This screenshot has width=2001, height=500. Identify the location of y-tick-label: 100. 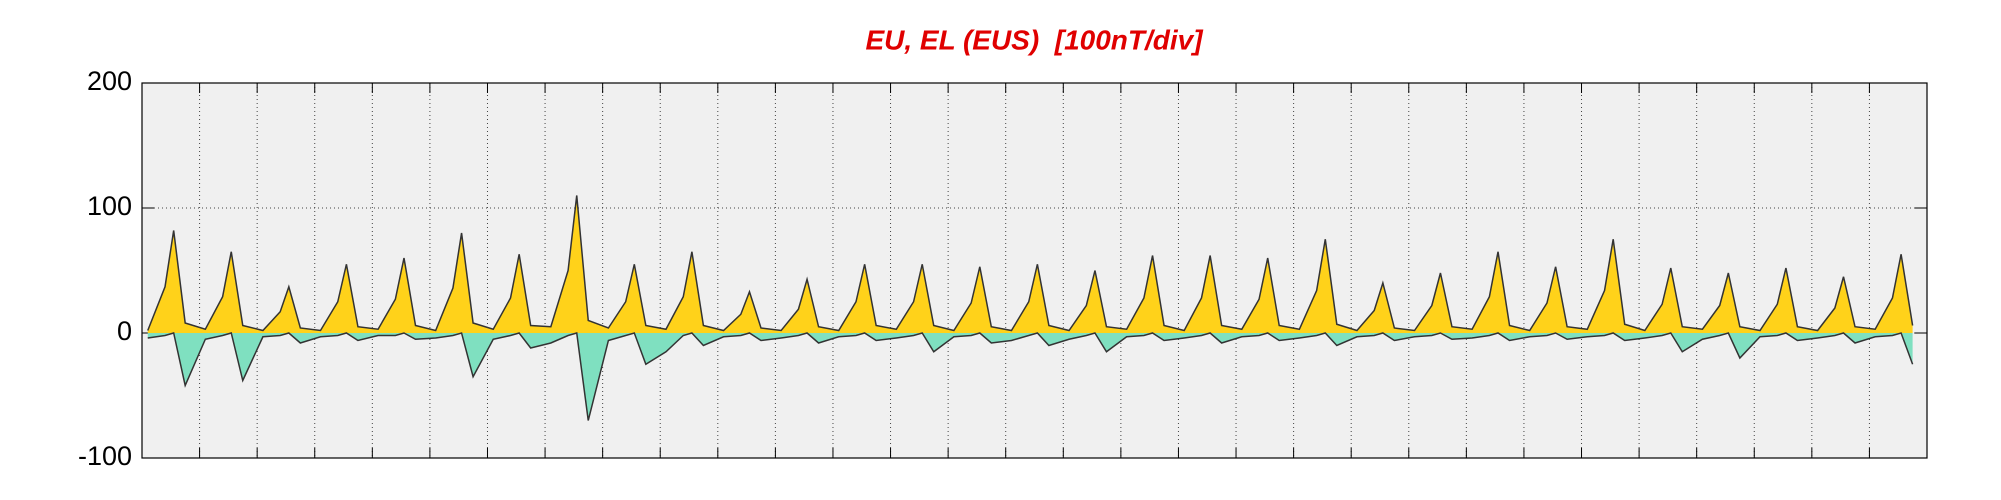
(109, 206).